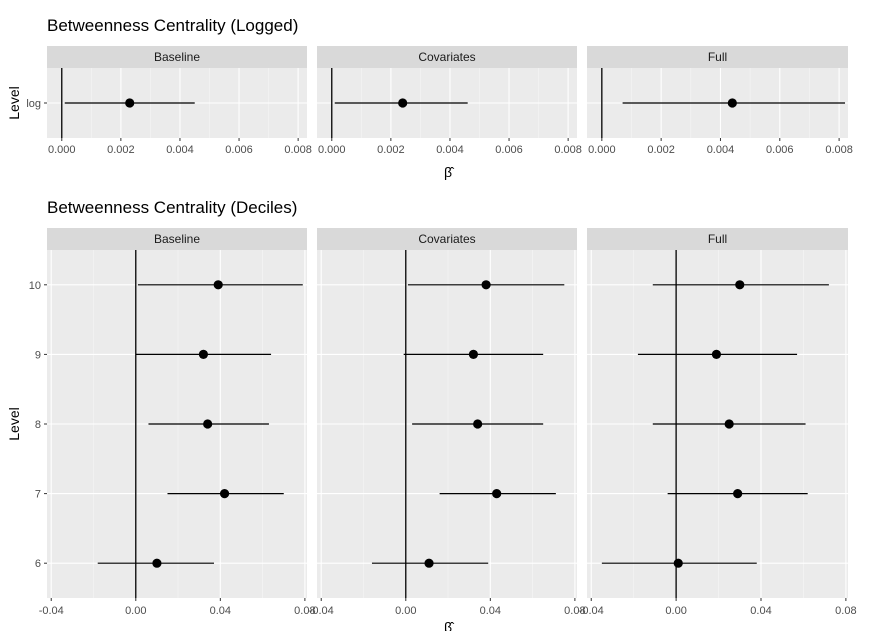 The height and width of the screenshot is (631, 871). Describe the element at coordinates (38, 495) in the screenshot. I see `y-tick-label: 7` at that location.